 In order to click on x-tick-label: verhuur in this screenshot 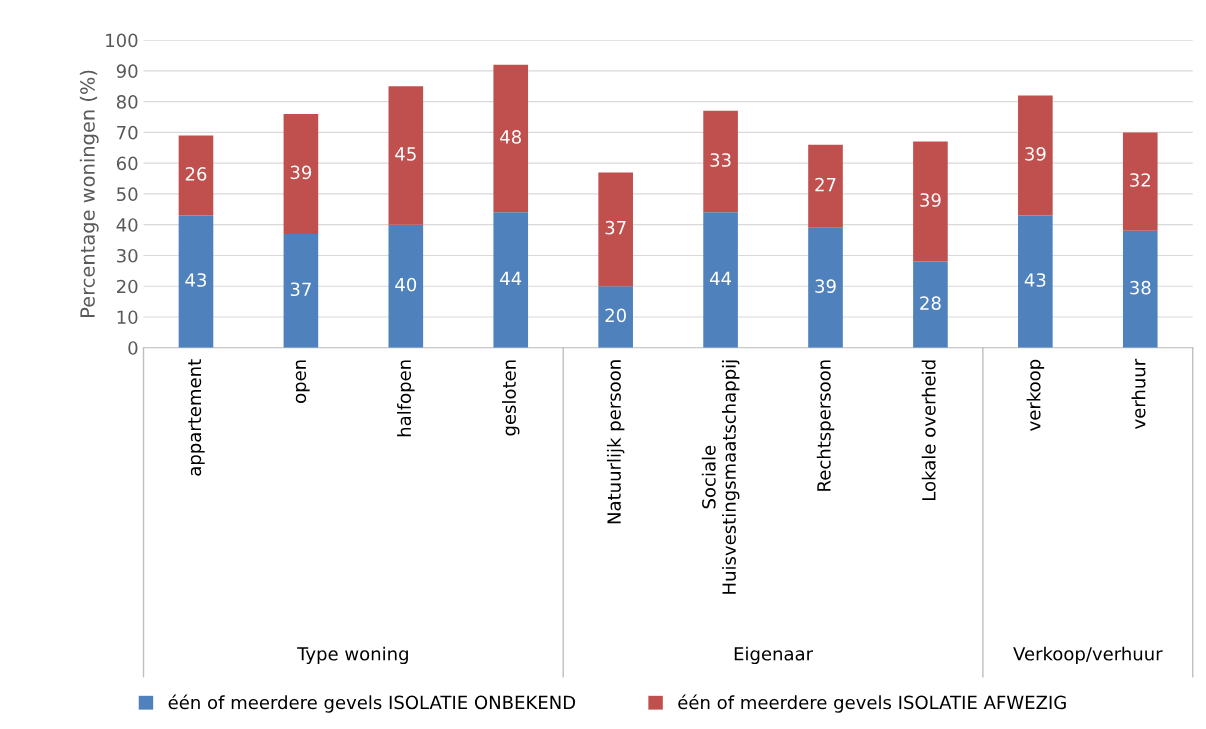, I will do `click(1138, 393)`.